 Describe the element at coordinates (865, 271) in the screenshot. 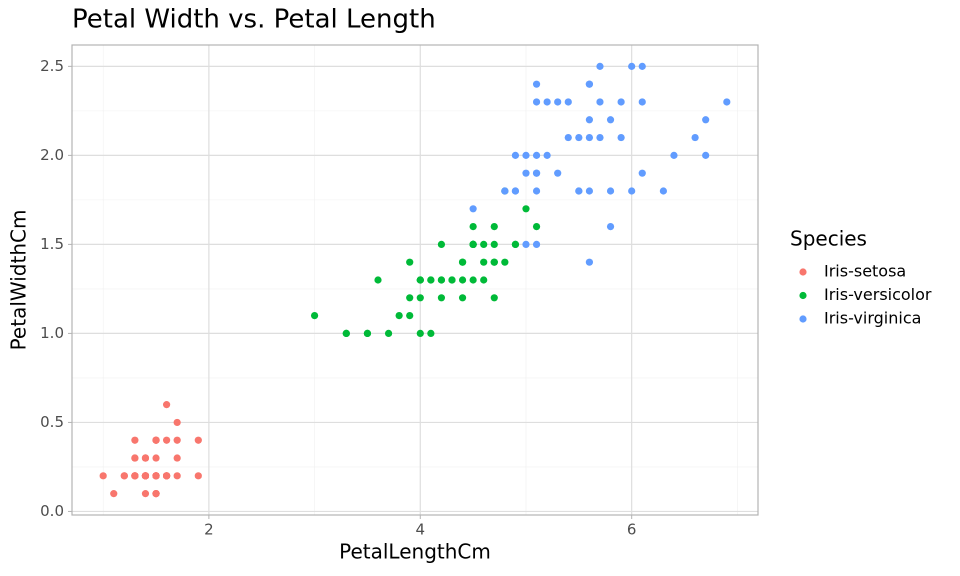

I see `legend-label: Iris-setosa` at that location.